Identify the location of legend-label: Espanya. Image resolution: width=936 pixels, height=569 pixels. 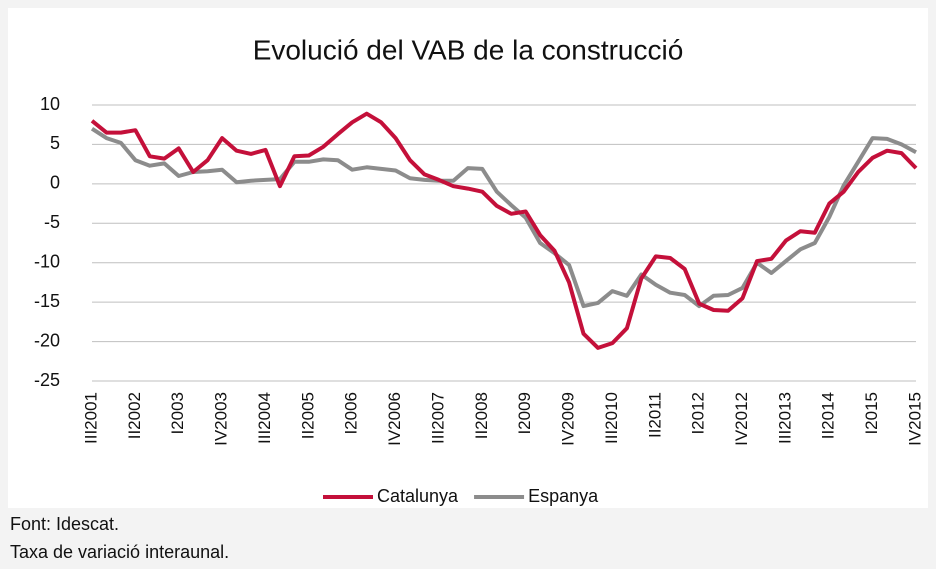
(563, 496).